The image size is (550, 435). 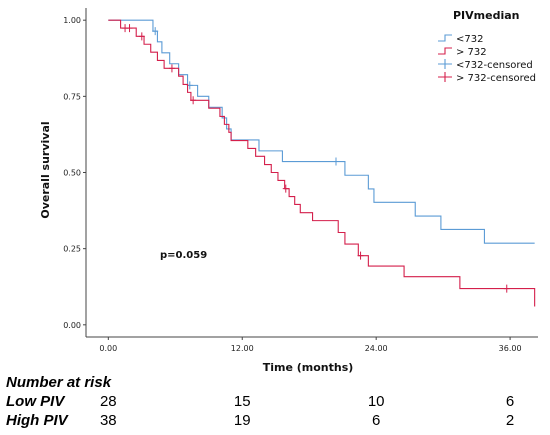 What do you see at coordinates (108, 420) in the screenshot?
I see `risk-count: 38` at bounding box center [108, 420].